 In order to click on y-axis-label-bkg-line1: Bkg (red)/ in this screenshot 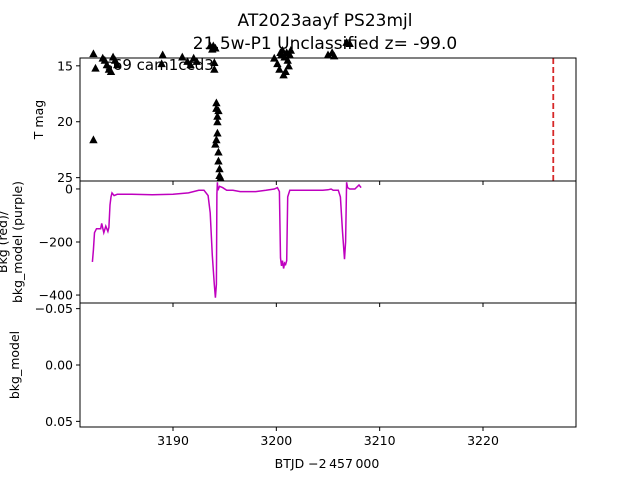, I will do `click(5, 241)`.